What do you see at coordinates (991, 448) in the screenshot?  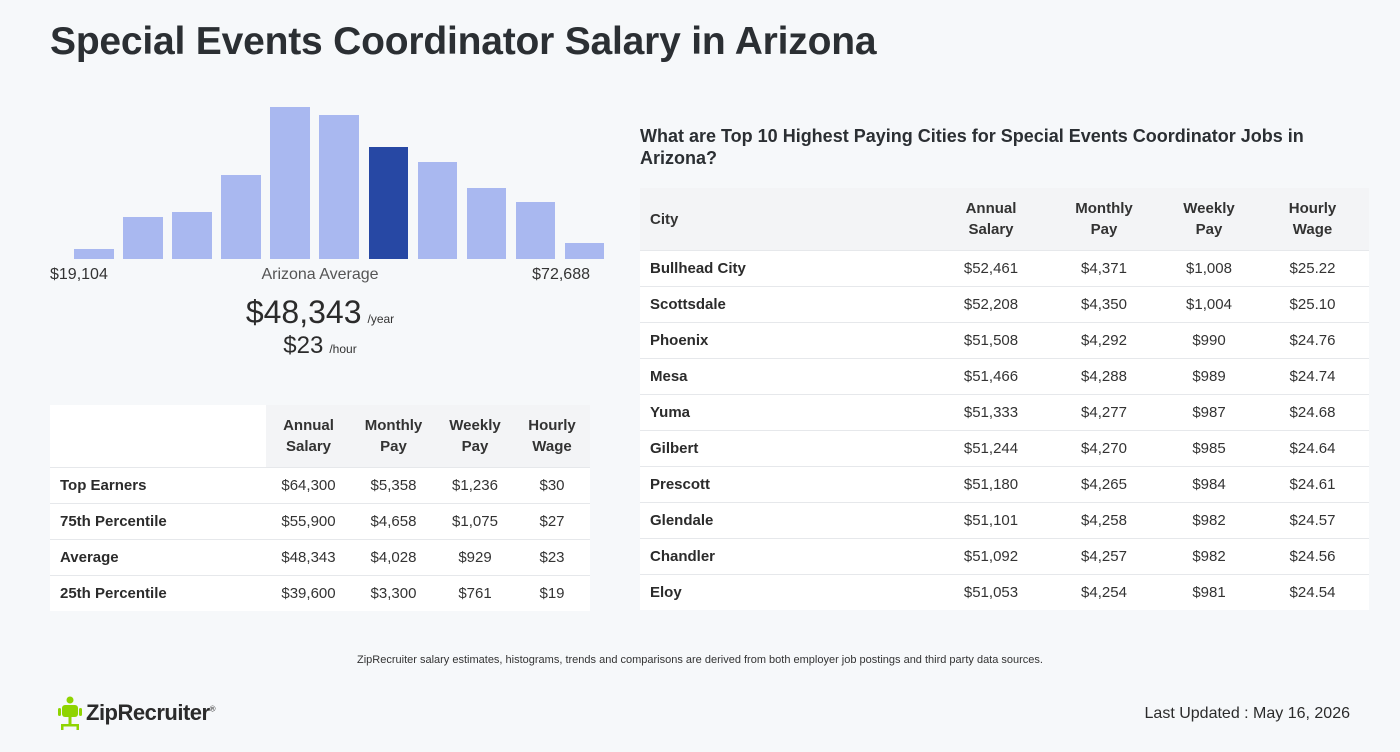 I see `city-cell: $51,244` at bounding box center [991, 448].